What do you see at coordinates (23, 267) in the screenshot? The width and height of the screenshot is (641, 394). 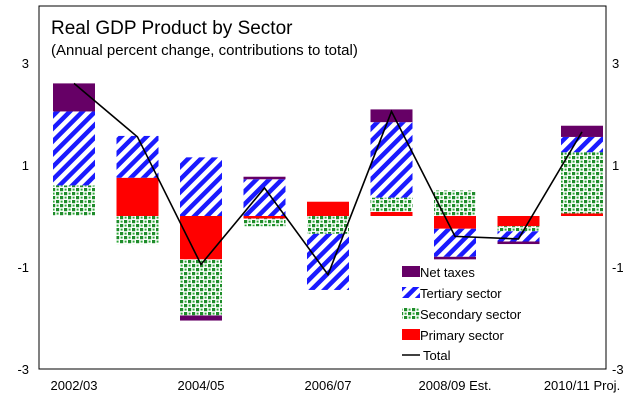 I see `y-tick-label-left: -1` at bounding box center [23, 267].